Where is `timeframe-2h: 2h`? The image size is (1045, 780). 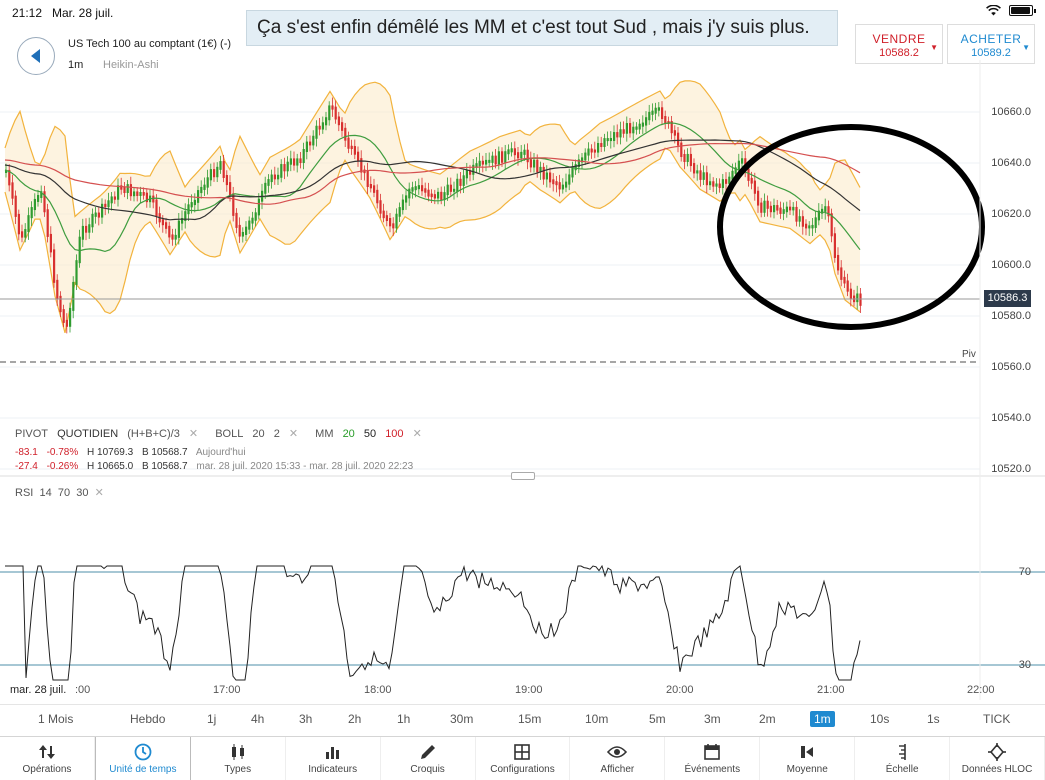 timeframe-2h: 2h is located at coordinates (355, 719).